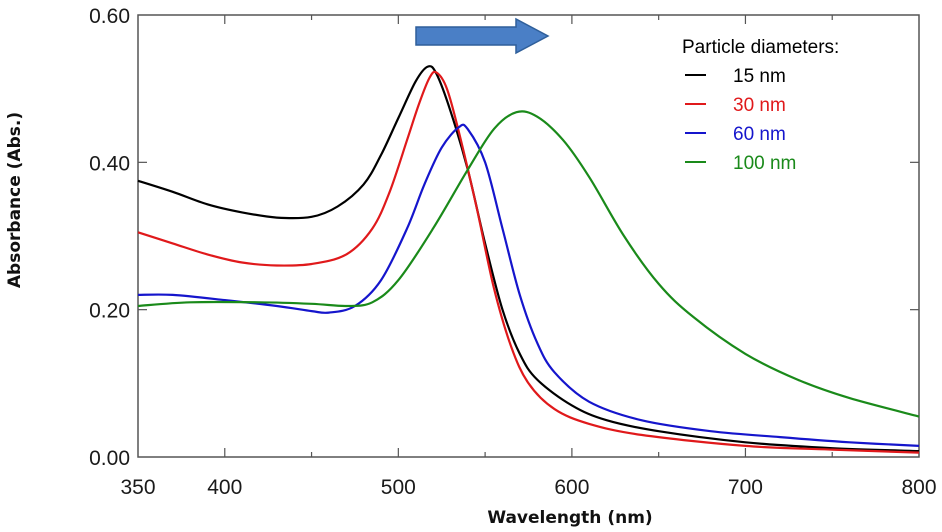 This screenshot has width=942, height=532. I want to click on legend-entry: 30 nm, so click(759, 105).